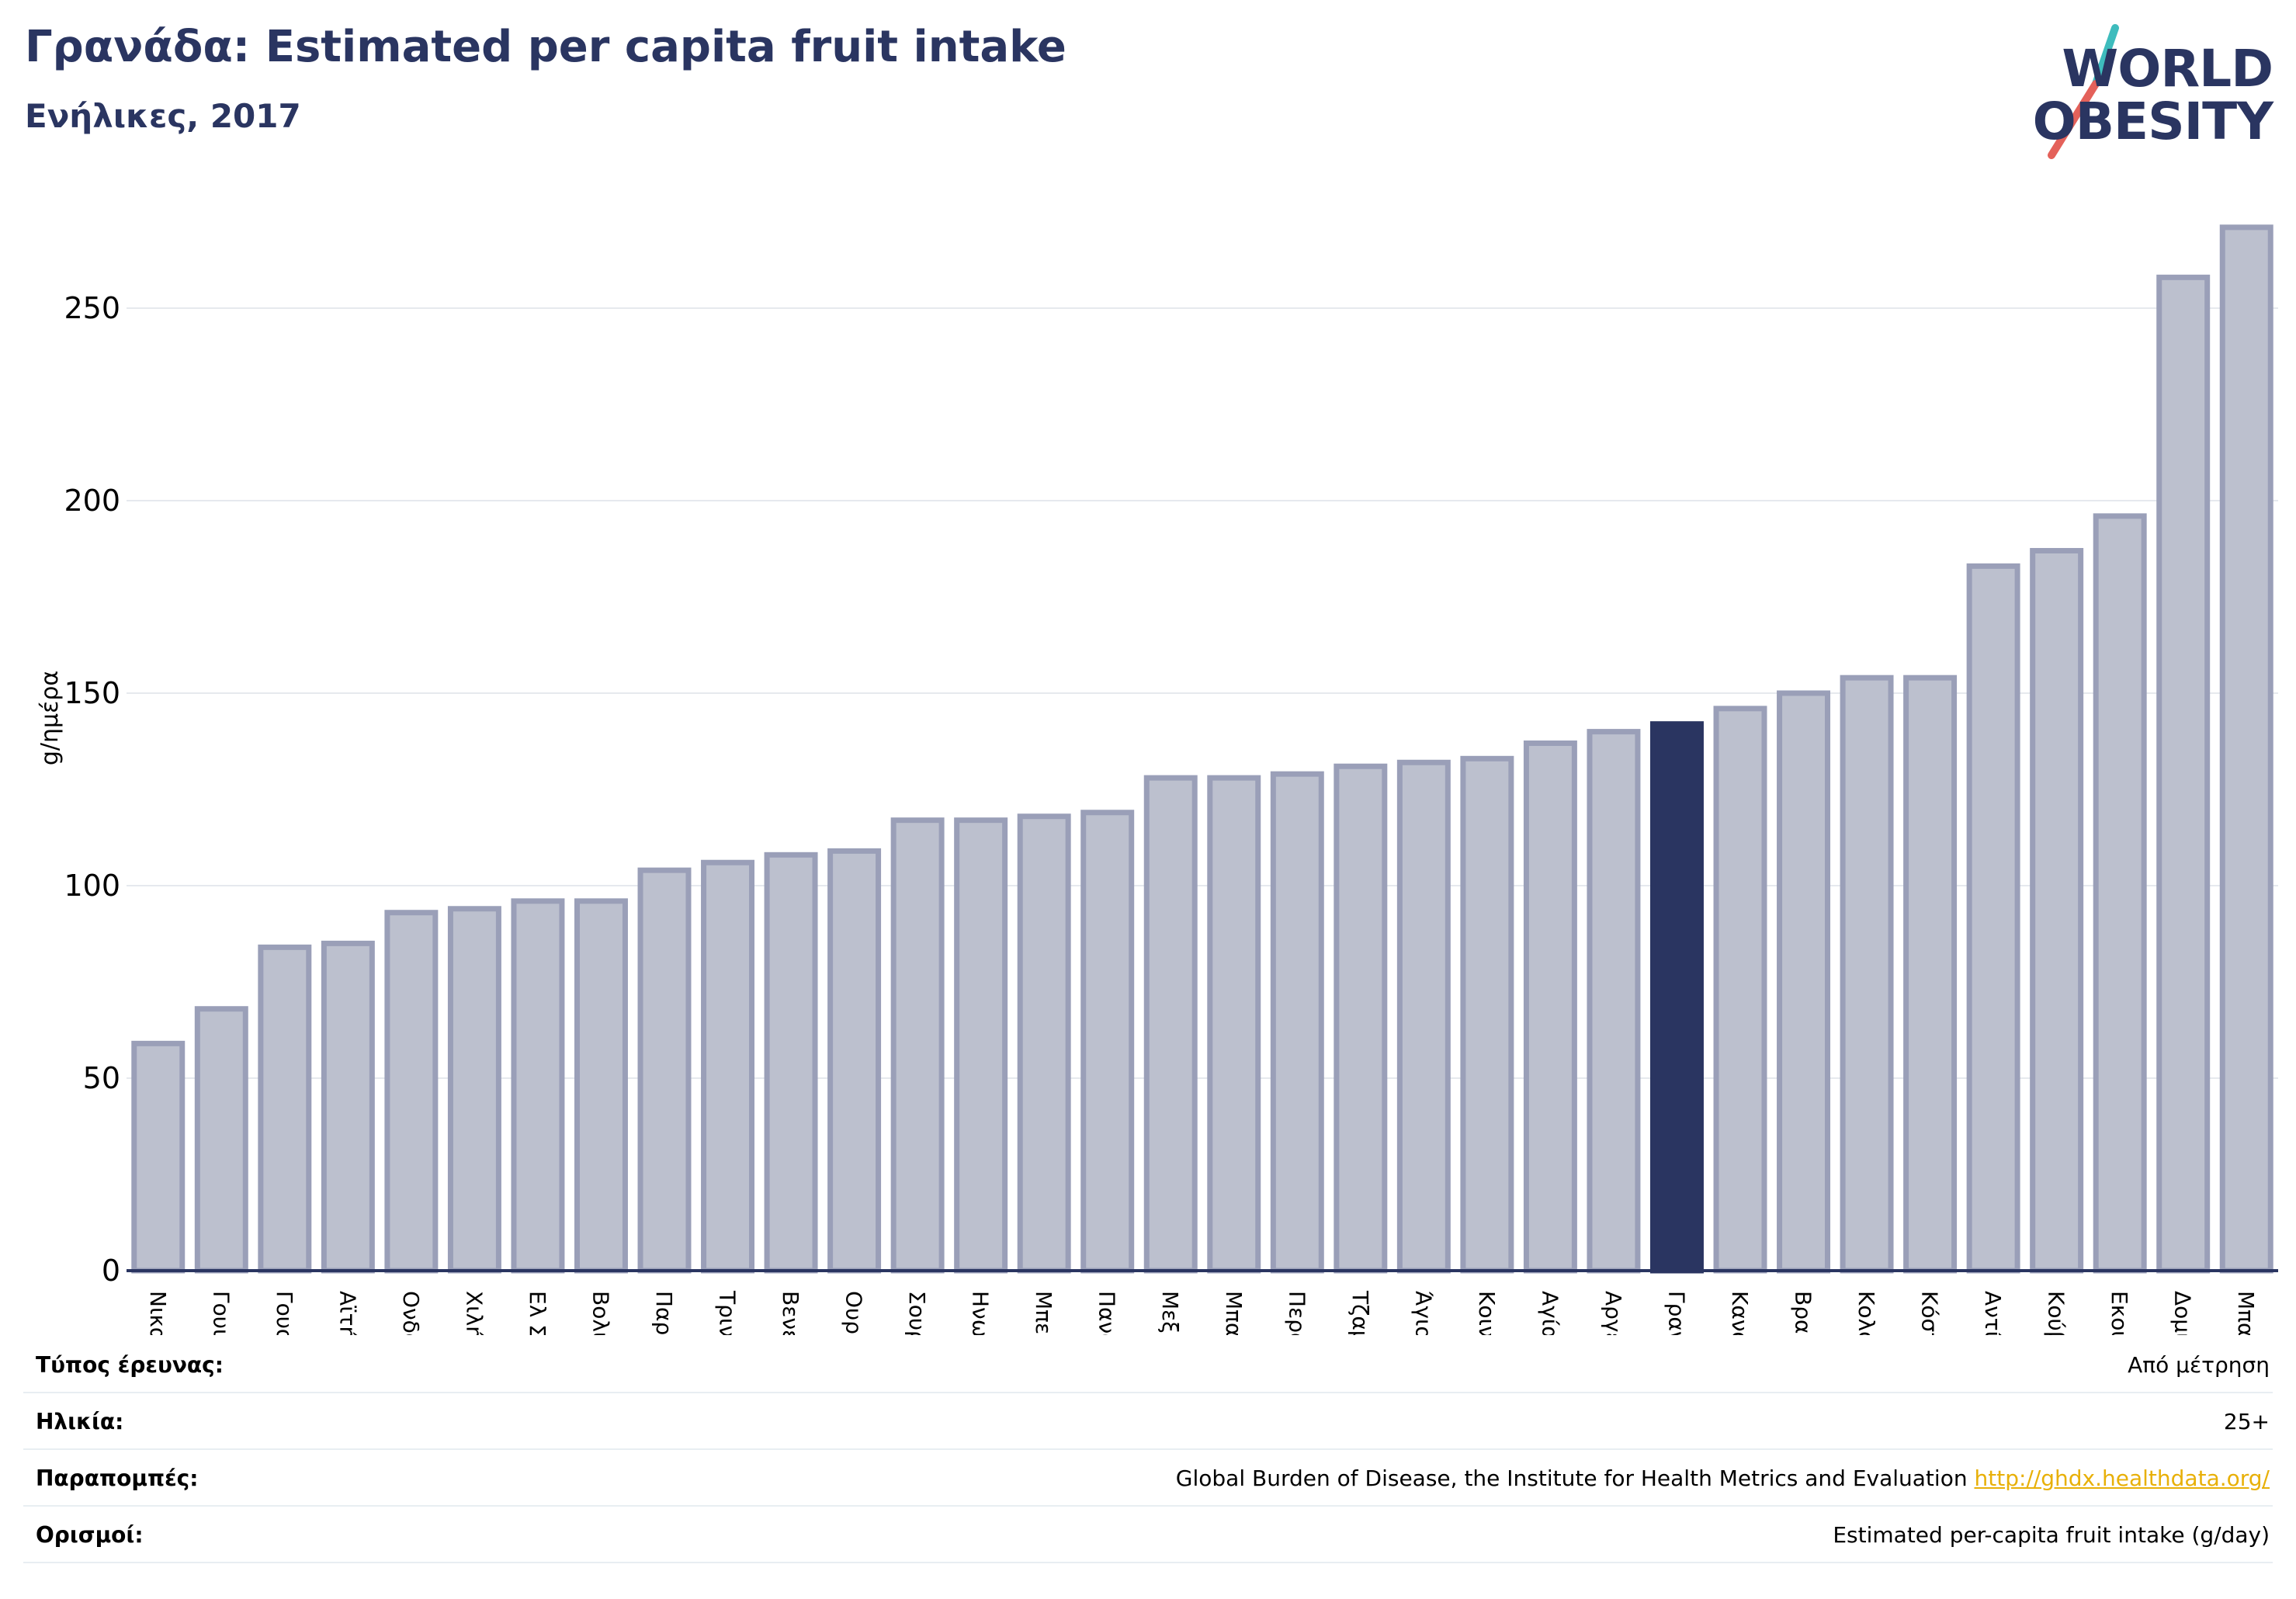 This screenshot has width=2296, height=1599. What do you see at coordinates (1549, 1313) in the screenshot?
I see `x-tick-label: Αγία Λουκία` at bounding box center [1549, 1313].